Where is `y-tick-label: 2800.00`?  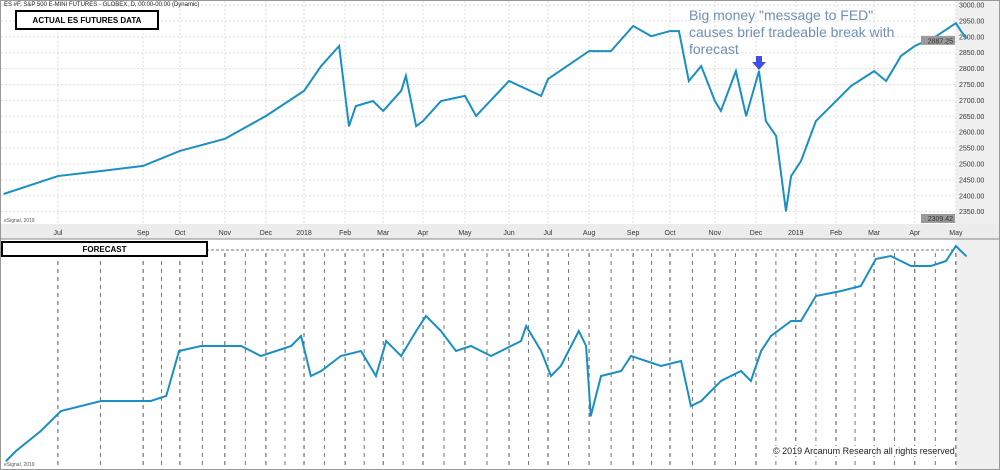 y-tick-label: 2800.00 is located at coordinates (971, 69).